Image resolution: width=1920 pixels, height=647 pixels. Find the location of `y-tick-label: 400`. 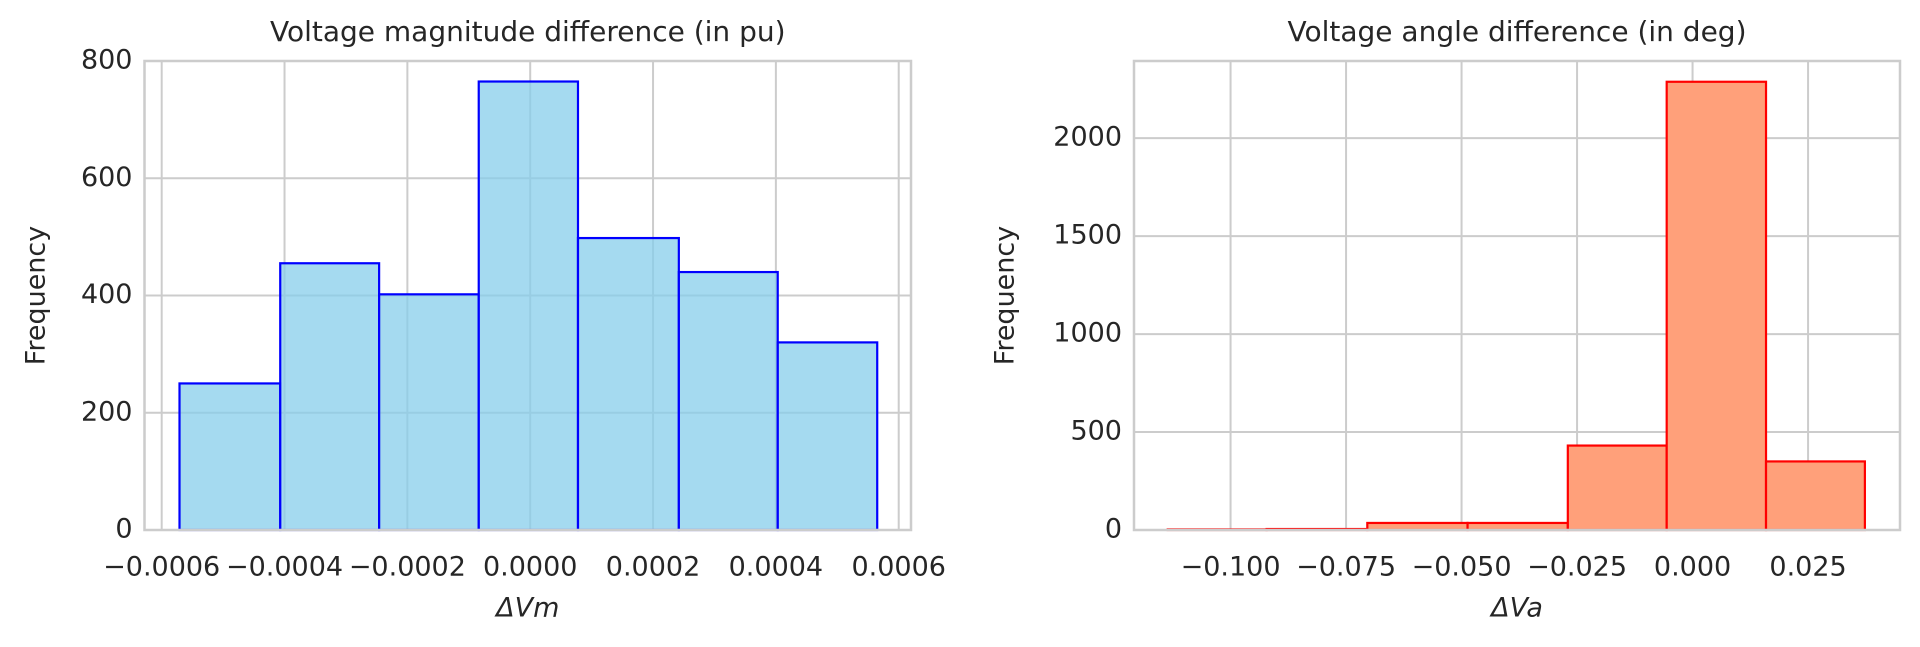

y-tick-label: 400 is located at coordinates (107, 294).